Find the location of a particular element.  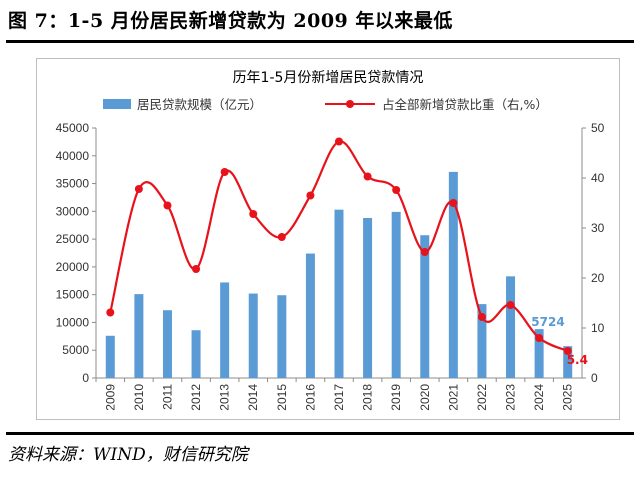

figure-title: 图 7：1-5 月份居民新增贷款为 2009 年以来最低 is located at coordinates (230, 21).